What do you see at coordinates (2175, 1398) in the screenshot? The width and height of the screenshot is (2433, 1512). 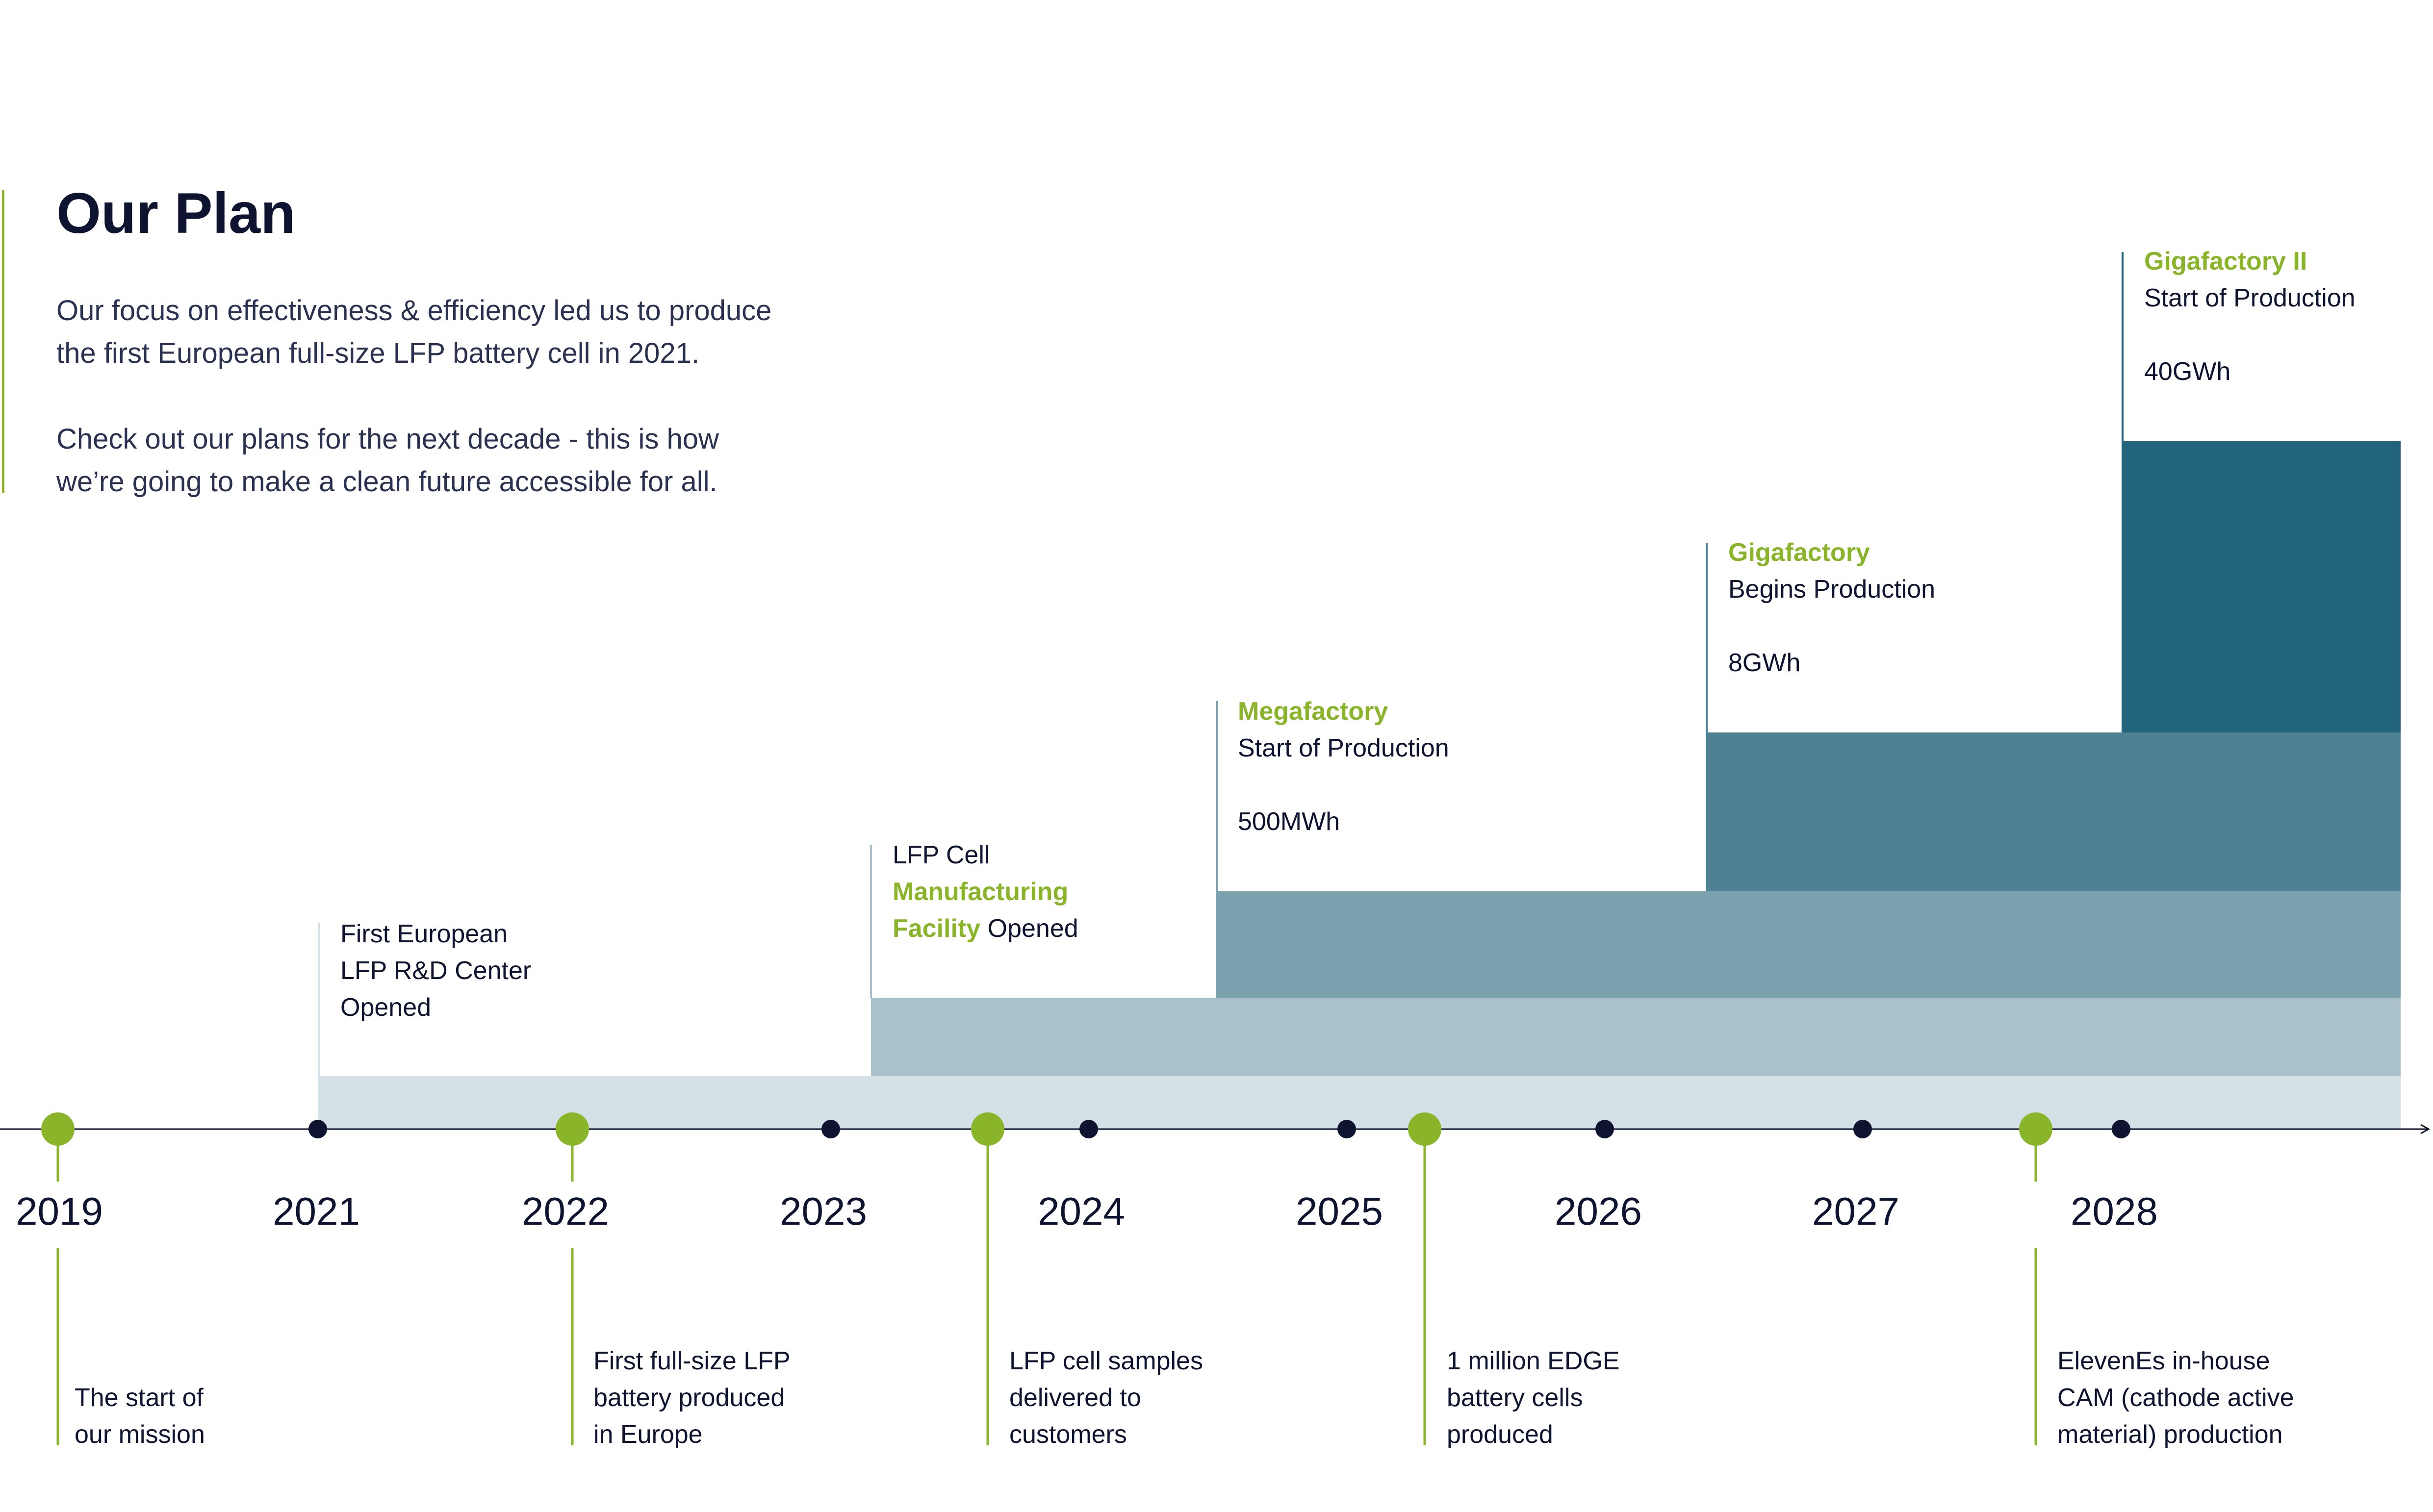 I see `cam-production-line-2: CAM (cathode active` at bounding box center [2175, 1398].